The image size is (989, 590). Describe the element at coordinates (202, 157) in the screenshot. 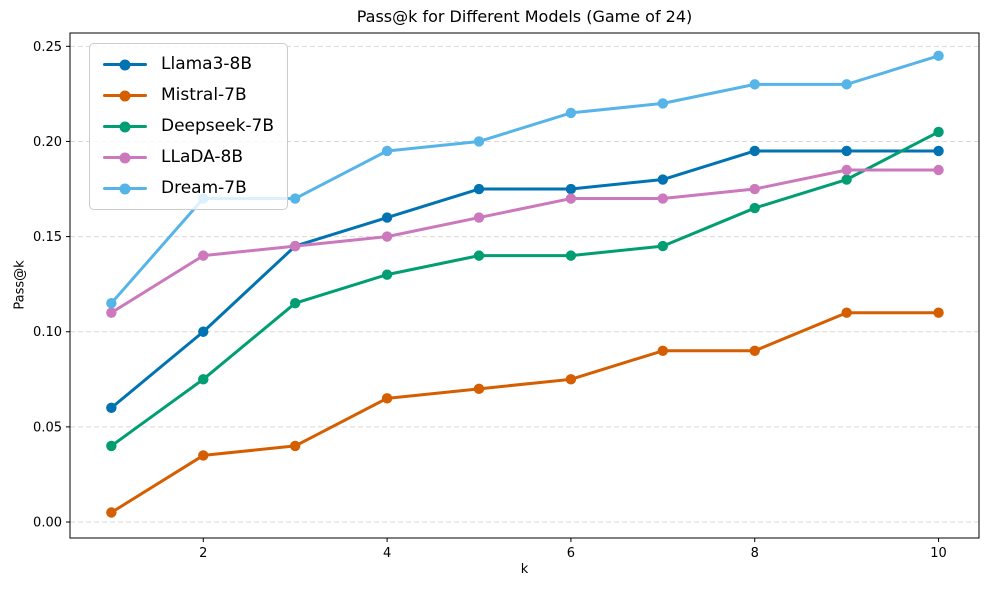

I see `legend-label: LLaDA-8B` at that location.